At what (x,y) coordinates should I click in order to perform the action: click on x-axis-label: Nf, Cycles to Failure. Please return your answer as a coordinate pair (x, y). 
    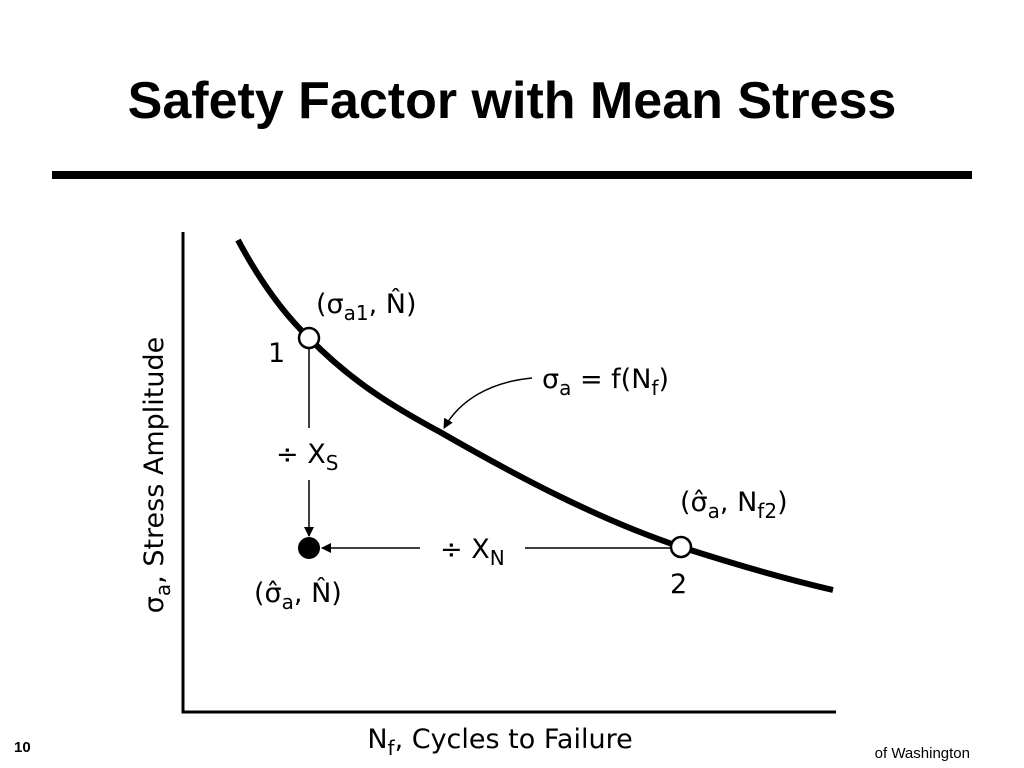
    Looking at the image, I should click on (499, 742).